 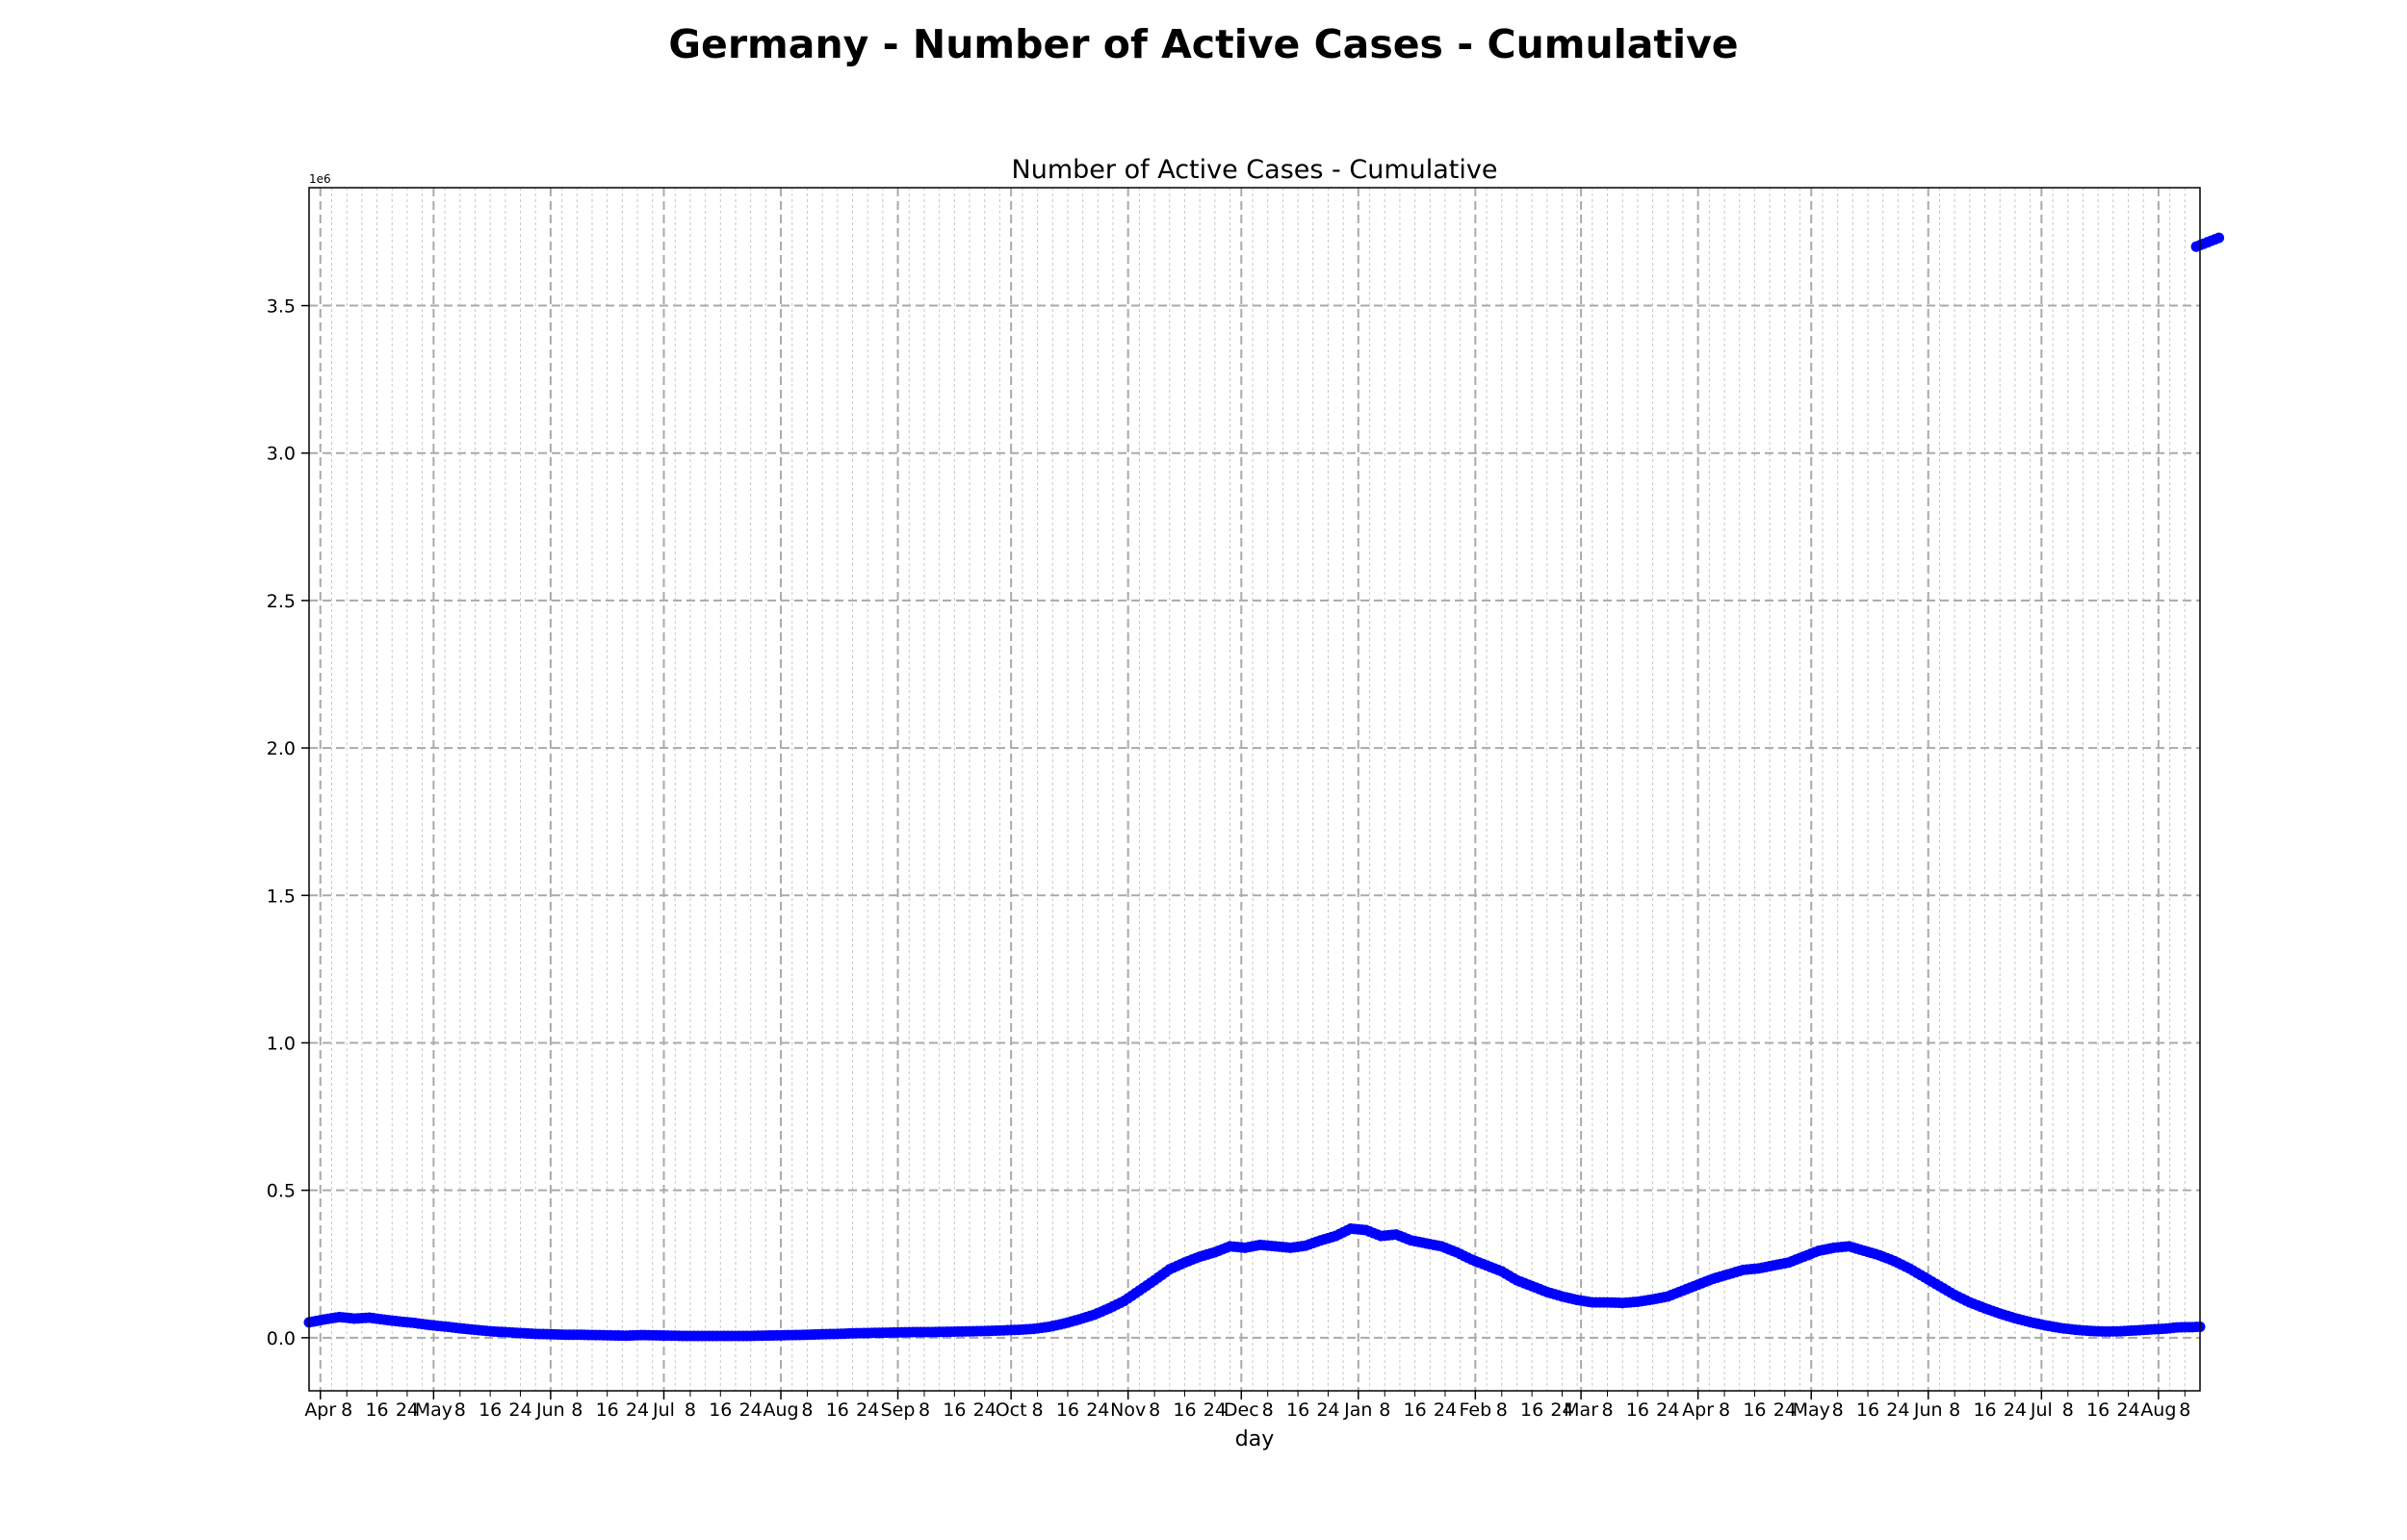 I want to click on y-tick-label: 2.5, so click(x=281, y=601).